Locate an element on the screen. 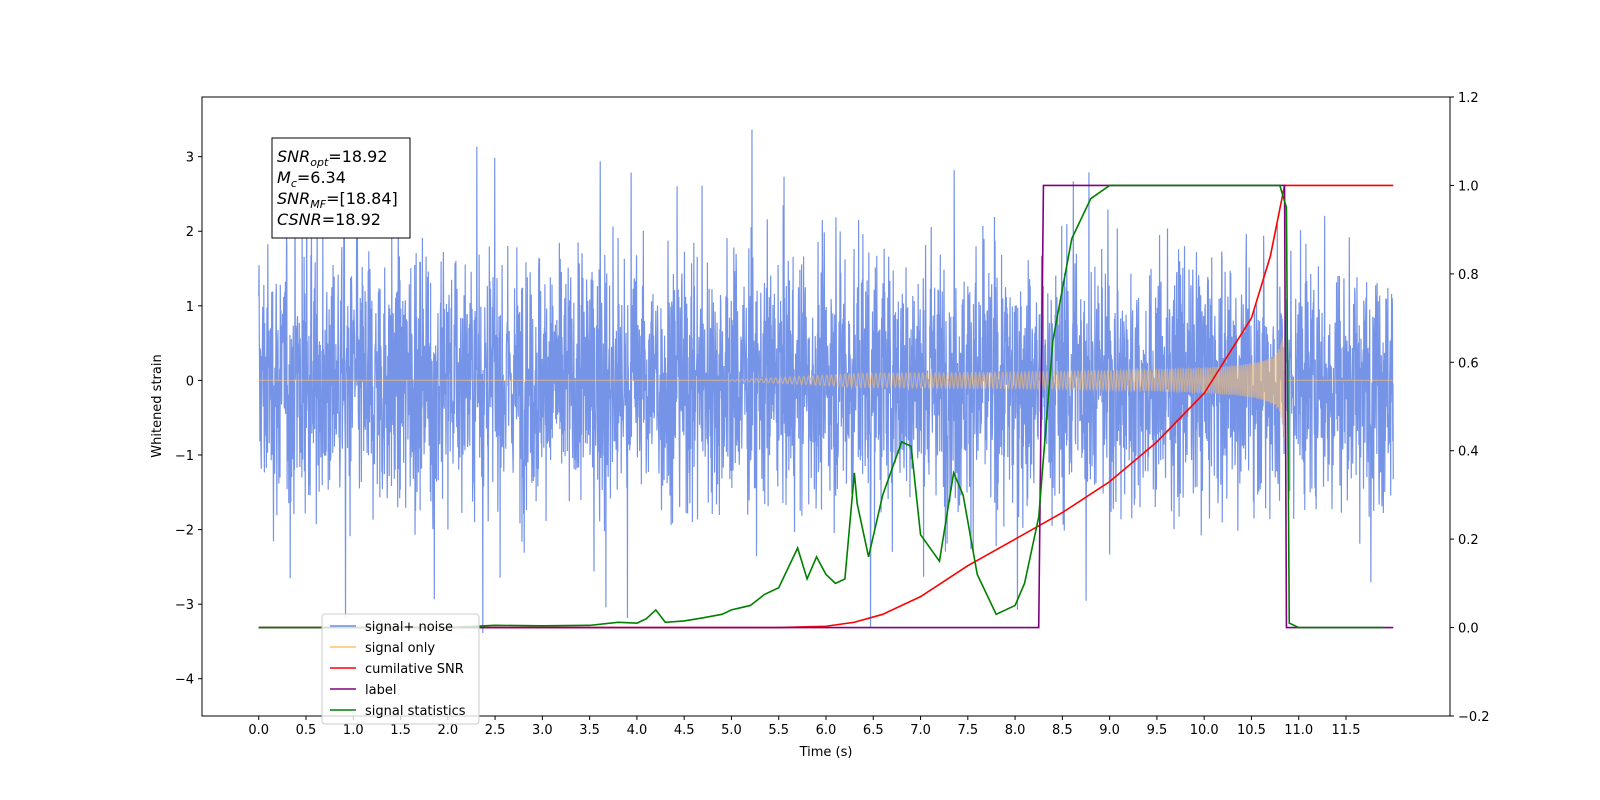 This screenshot has height=800, width=1600. x-tick-label: 0.0 is located at coordinates (258, 730).